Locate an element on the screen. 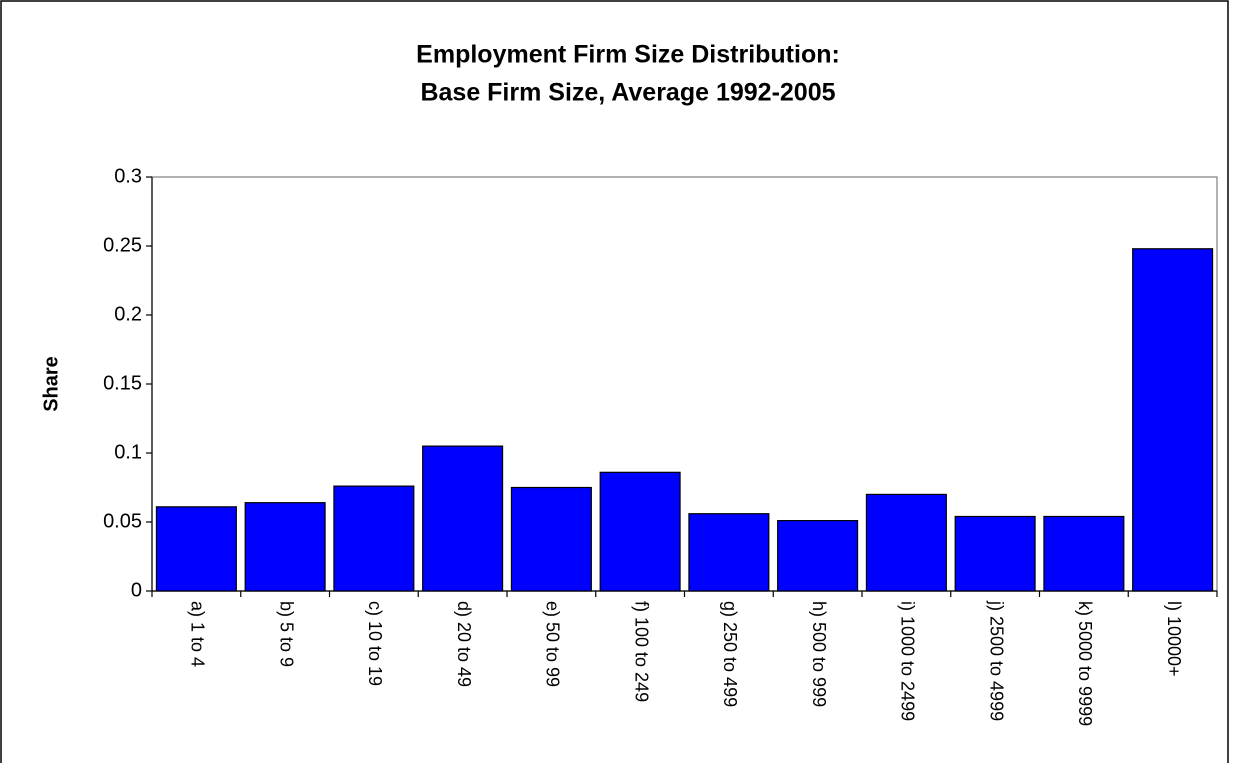  y-tick-label: 0.3 is located at coordinates (128, 176).